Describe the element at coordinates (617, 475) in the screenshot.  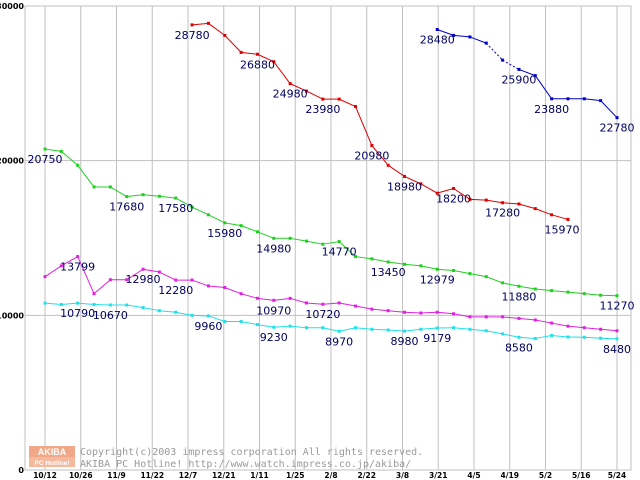
I see `x-tick-label: 5/24` at that location.